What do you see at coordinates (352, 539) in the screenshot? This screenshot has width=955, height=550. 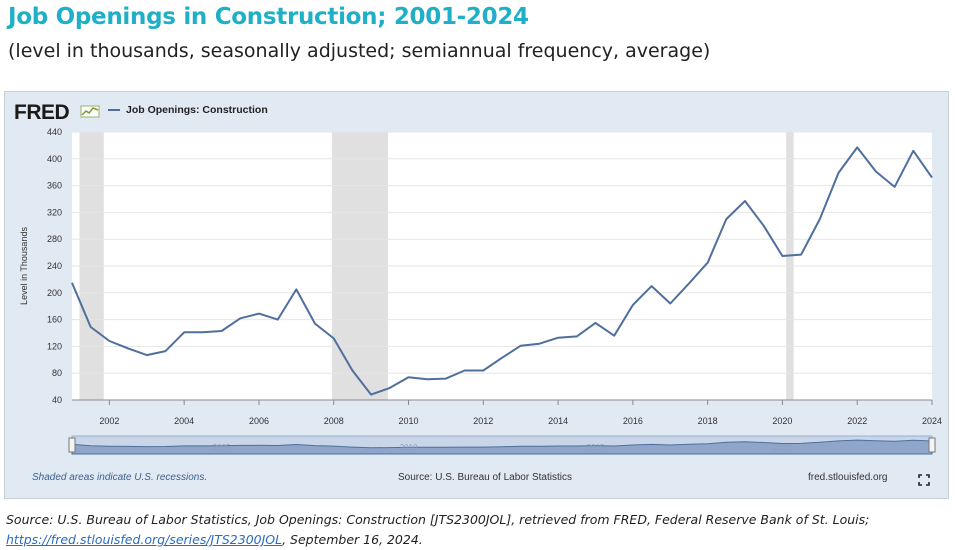 I see `retrieval-date: , September 16, 2024.` at bounding box center [352, 539].